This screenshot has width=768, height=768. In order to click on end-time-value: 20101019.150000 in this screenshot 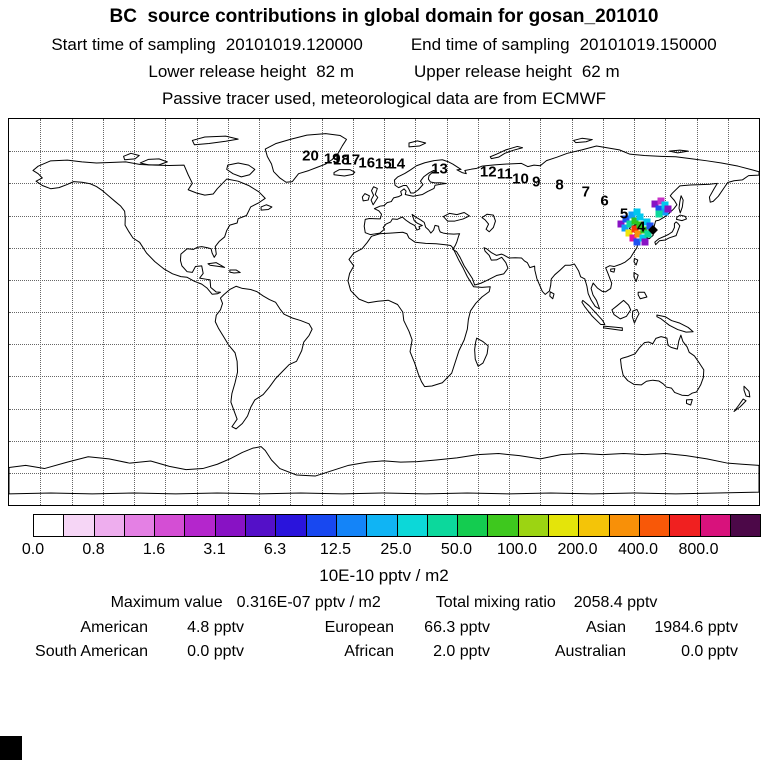, I will do `click(648, 44)`.